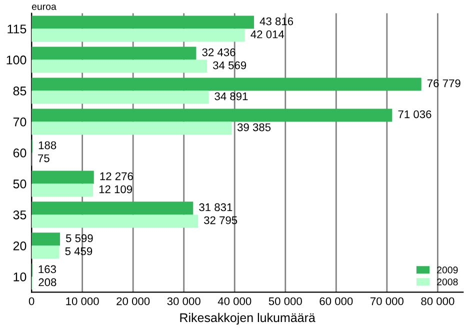 This screenshot has width=464, height=332. Describe the element at coordinates (133, 301) in the screenshot. I see `x-tick-label: 20 000` at that location.